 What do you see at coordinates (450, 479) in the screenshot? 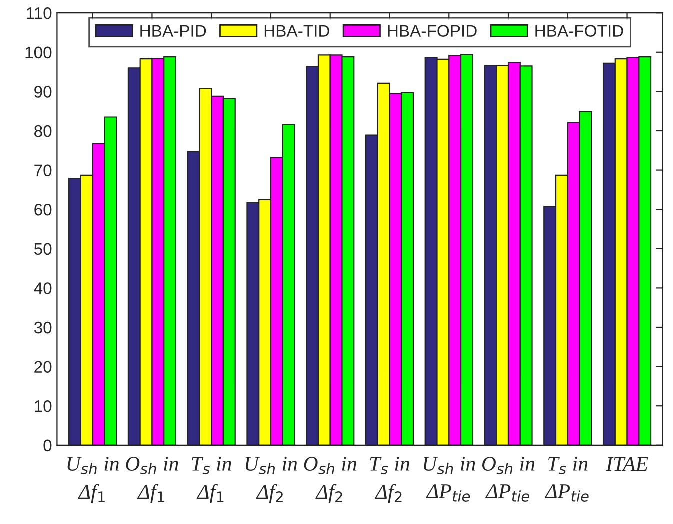
I see `x-tick-label: U$_{sh}$ in ΔP$_{tie}$` at bounding box center [450, 479].